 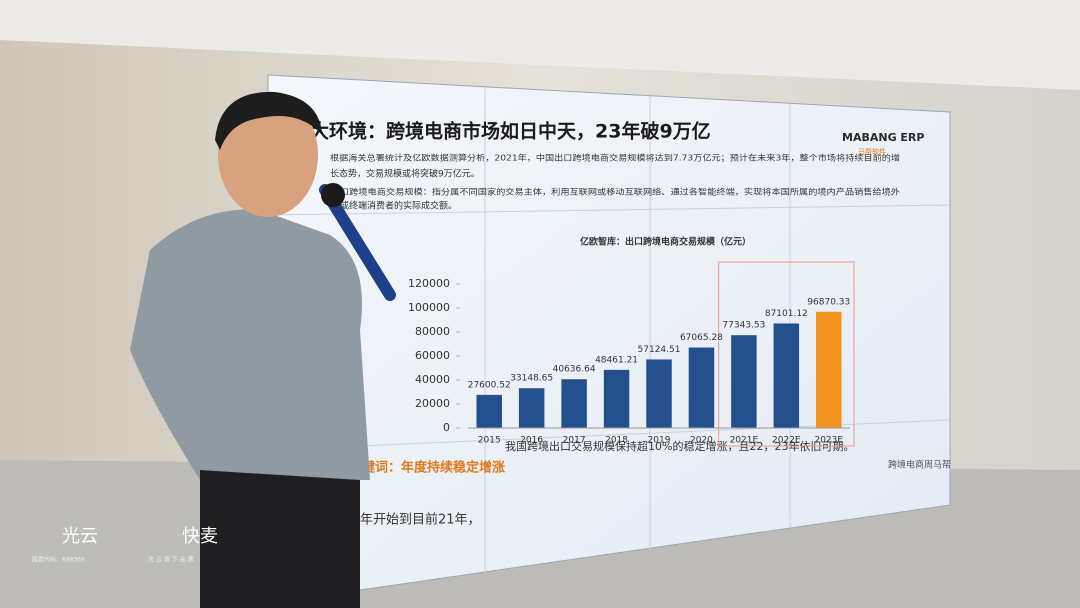 What do you see at coordinates (872, 151) in the screenshot?
I see `logo-sub: 马帮软件` at bounding box center [872, 151].